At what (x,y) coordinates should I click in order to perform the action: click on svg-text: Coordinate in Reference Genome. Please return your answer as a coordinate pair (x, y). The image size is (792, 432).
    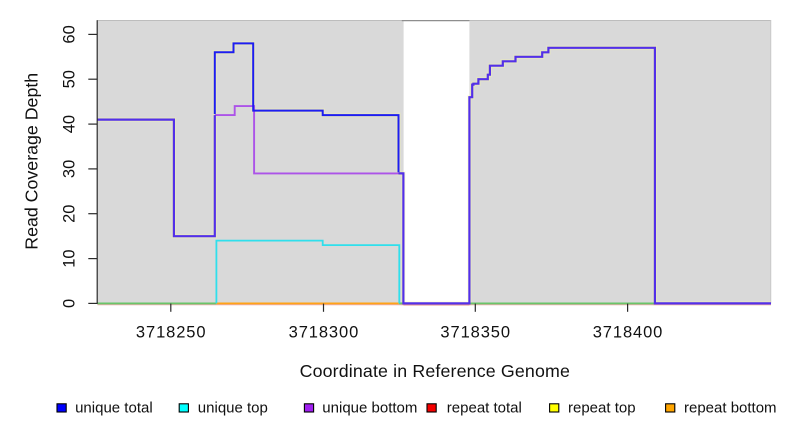
    Looking at the image, I should click on (435, 371).